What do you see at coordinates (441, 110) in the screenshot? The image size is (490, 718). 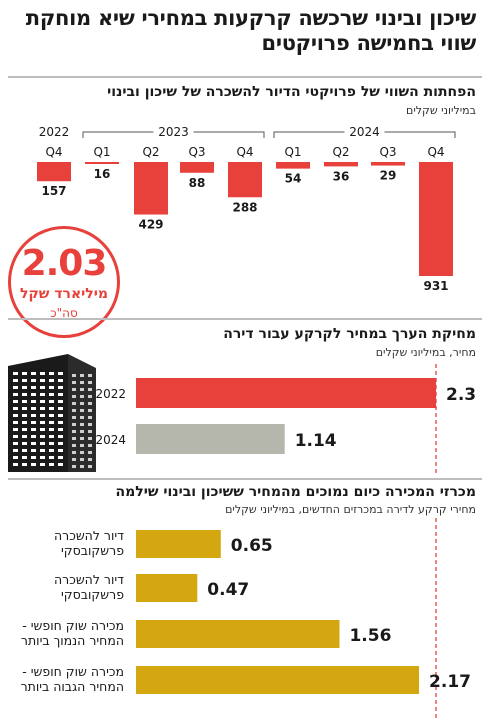 I see `chart1-subtitle: במיליוני שקלים` at bounding box center [441, 110].